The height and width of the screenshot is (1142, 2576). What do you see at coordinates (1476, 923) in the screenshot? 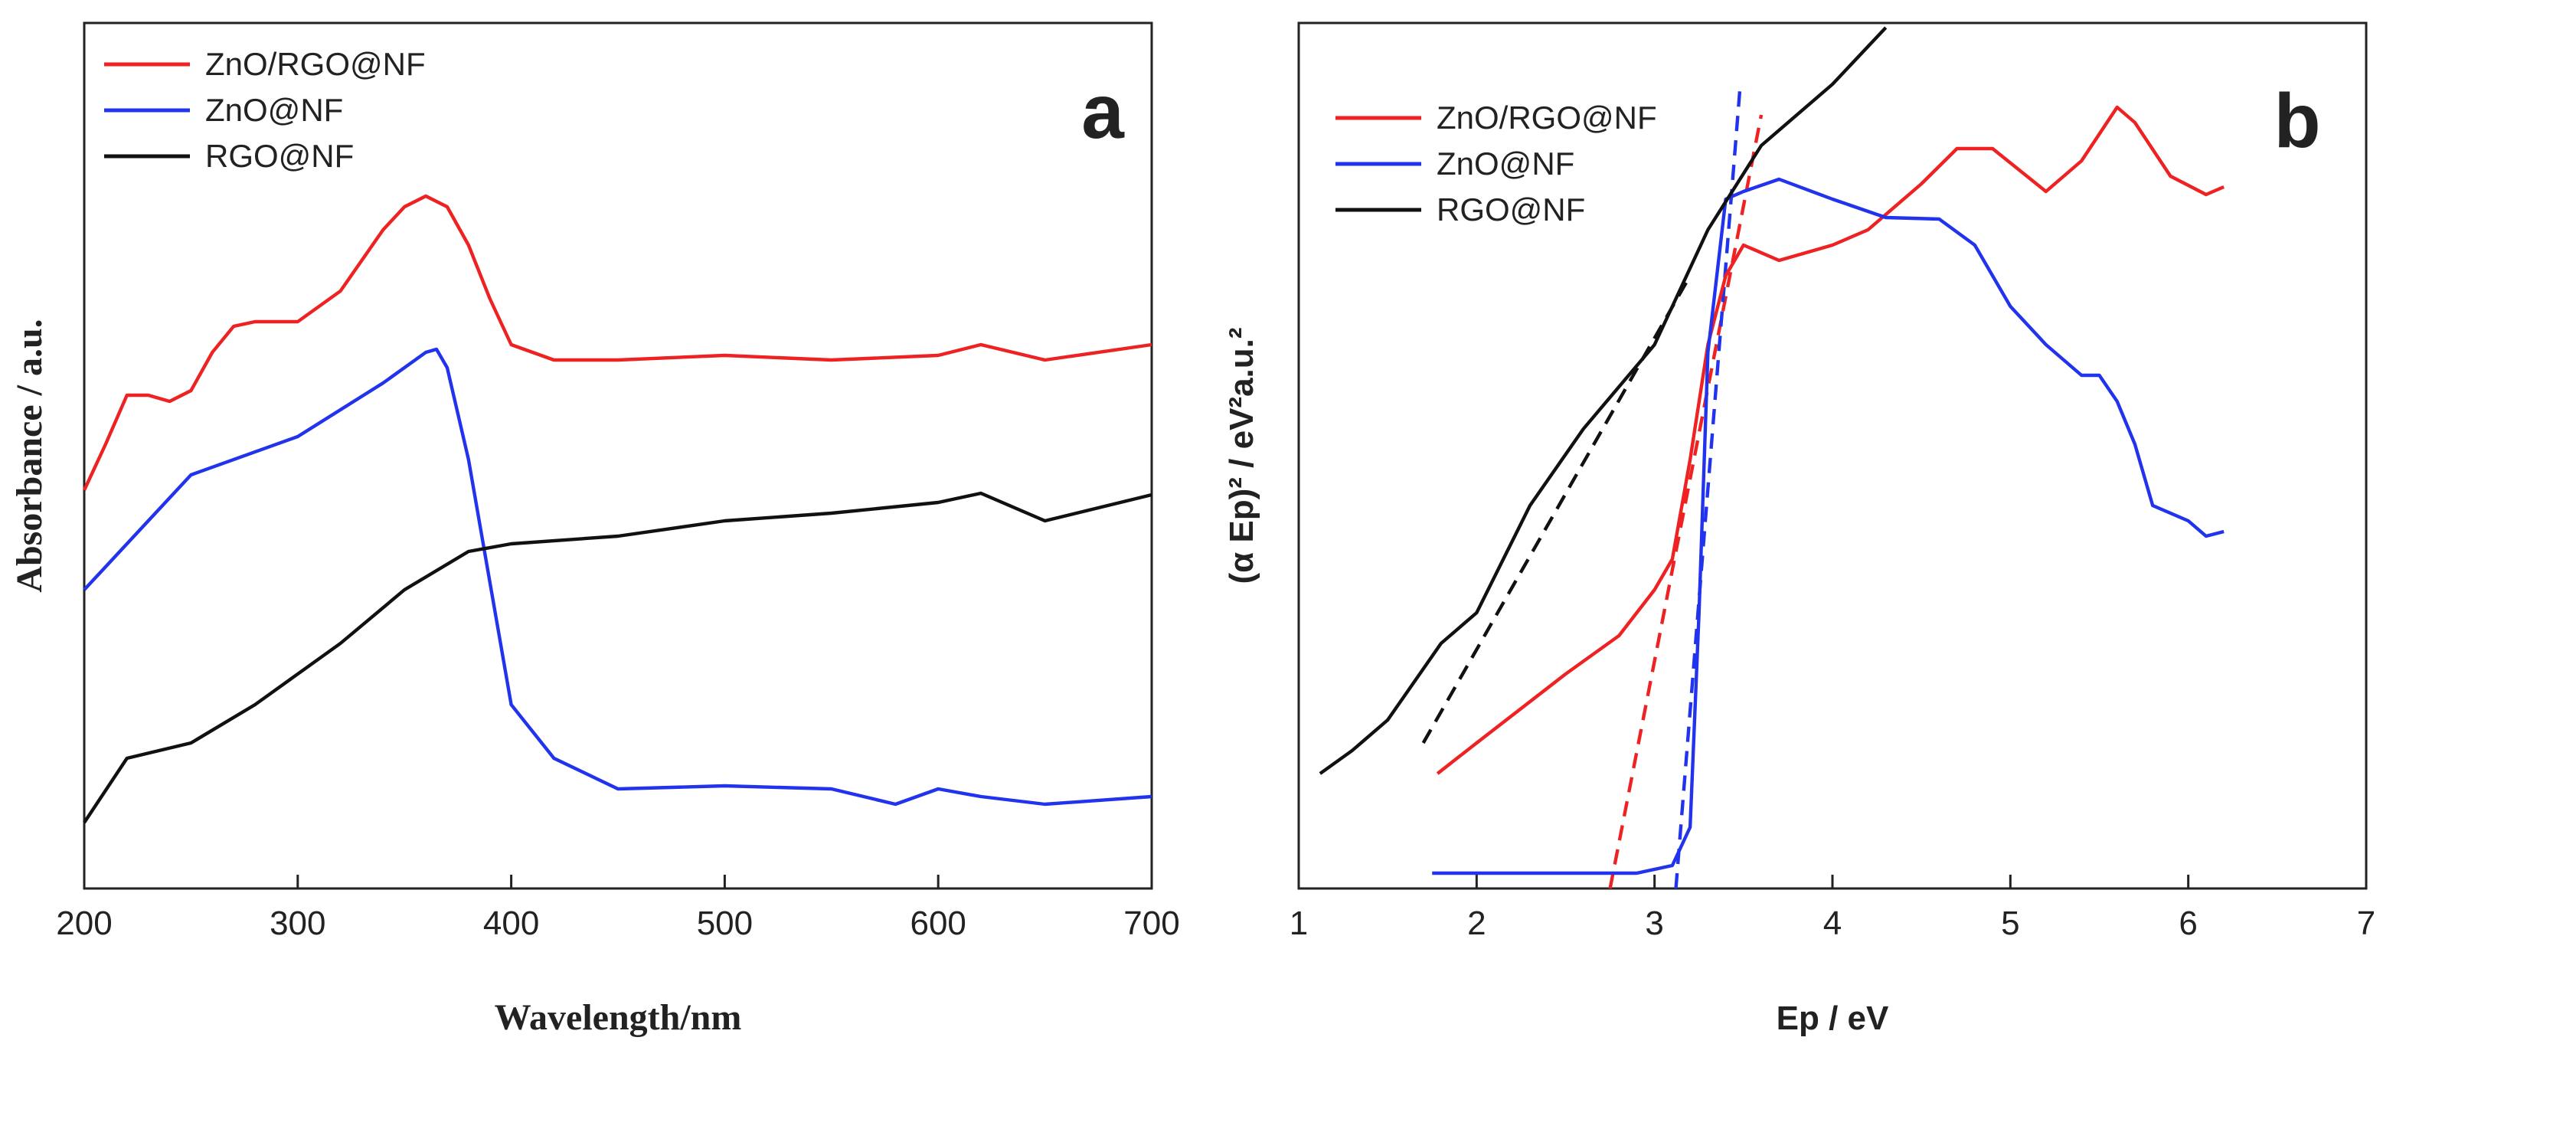
I see `x-tick-label: 2` at bounding box center [1476, 923].